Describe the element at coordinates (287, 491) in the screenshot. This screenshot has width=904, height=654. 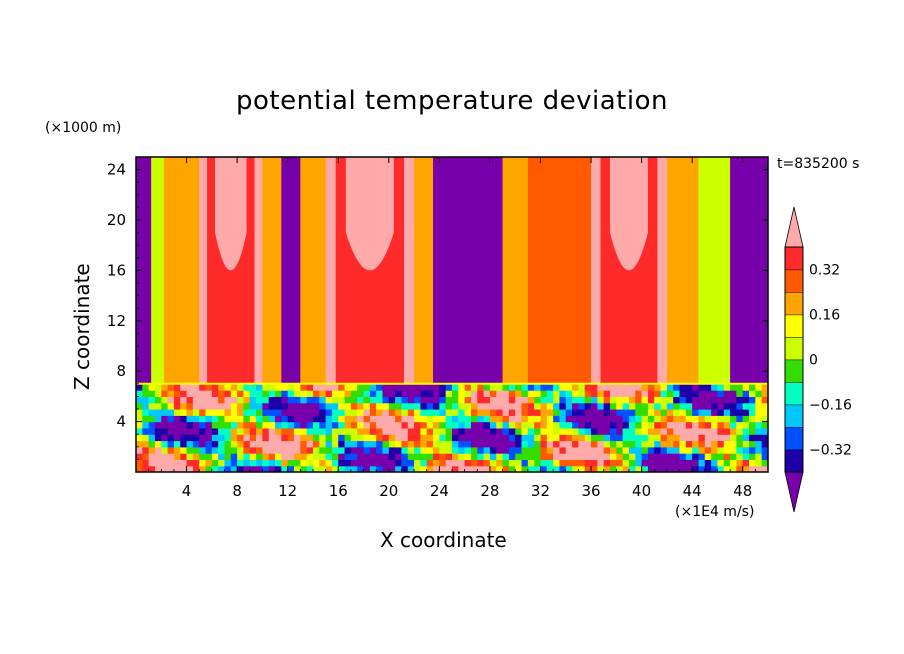
I see `x-tick-label: 12` at that location.